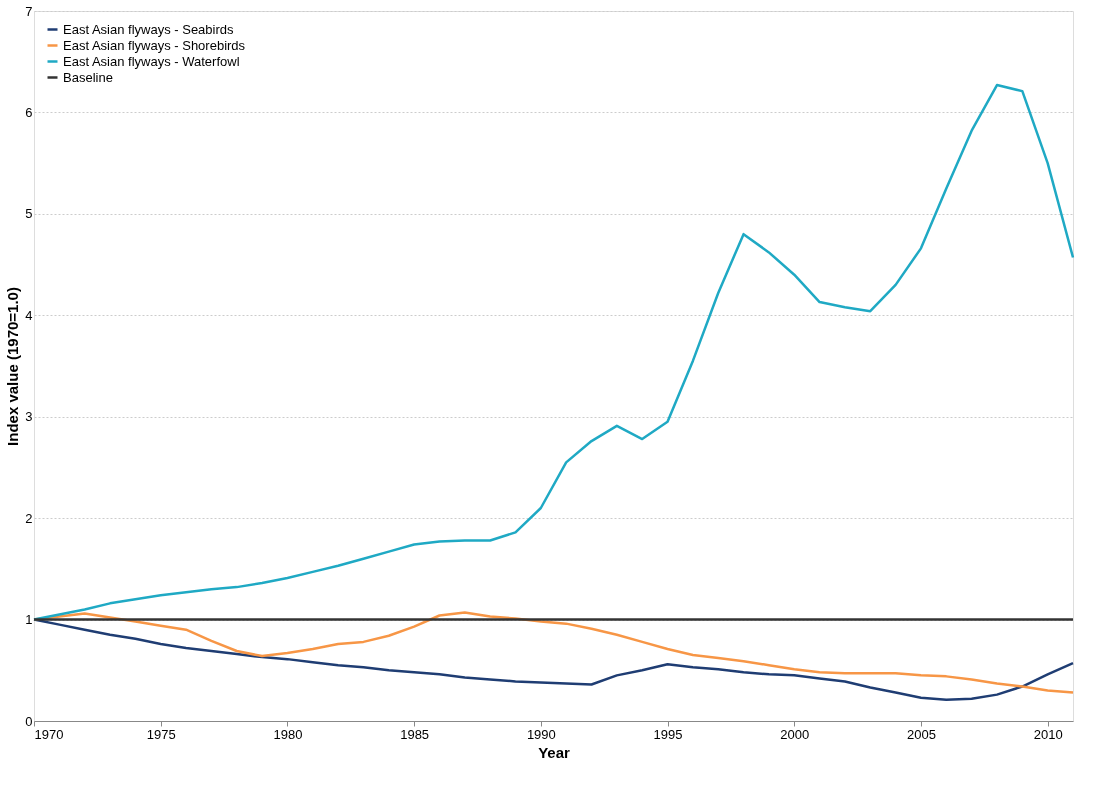 The width and height of the screenshot is (1107, 785). I want to click on legend-label: East Asian flyways - Waterfowl, so click(151, 61).